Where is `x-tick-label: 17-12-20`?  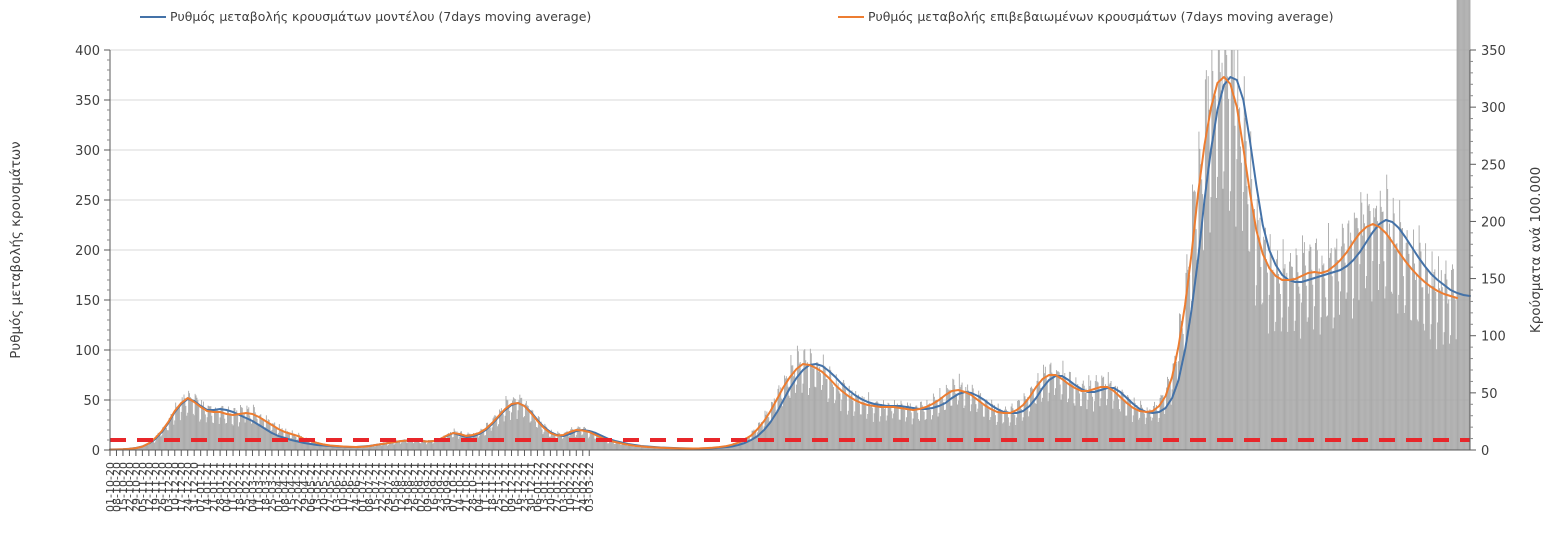
x-tick-label: 17-12-20 is located at coordinates (181, 487).